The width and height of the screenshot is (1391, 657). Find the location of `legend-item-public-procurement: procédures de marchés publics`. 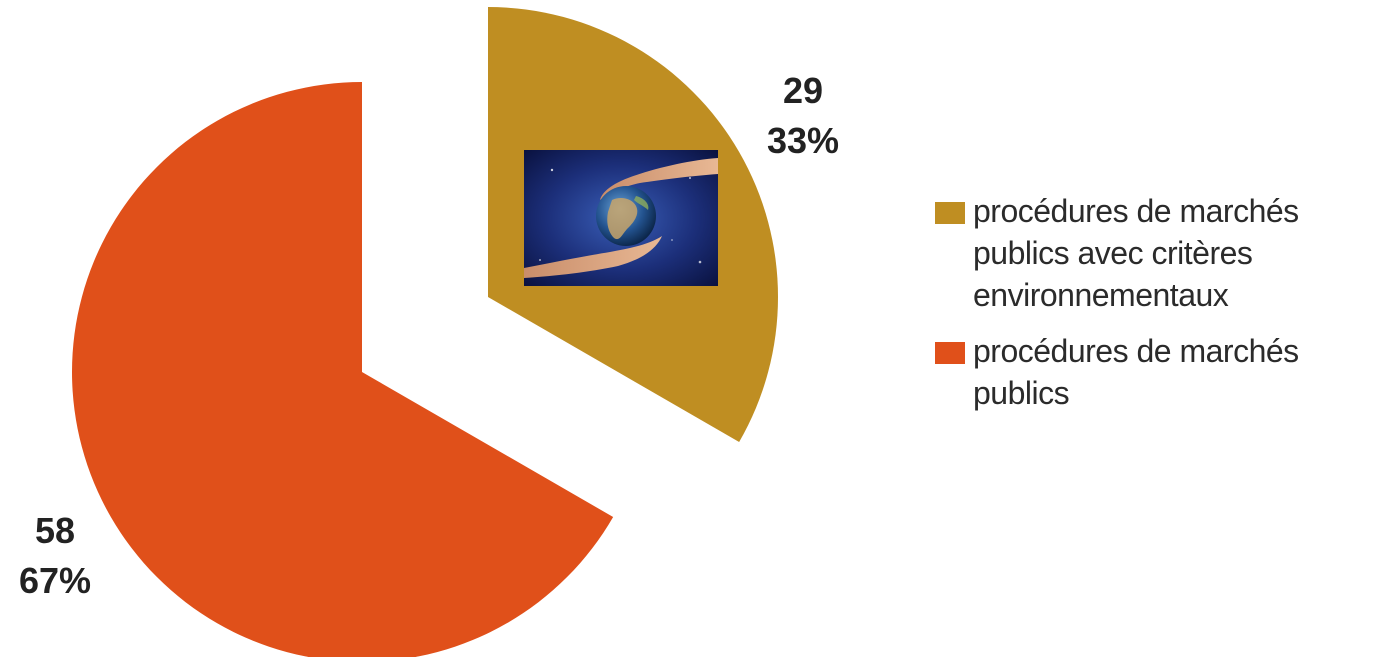

legend-item-public-procurement: procédures de marchés publics is located at coordinates (1160, 372).